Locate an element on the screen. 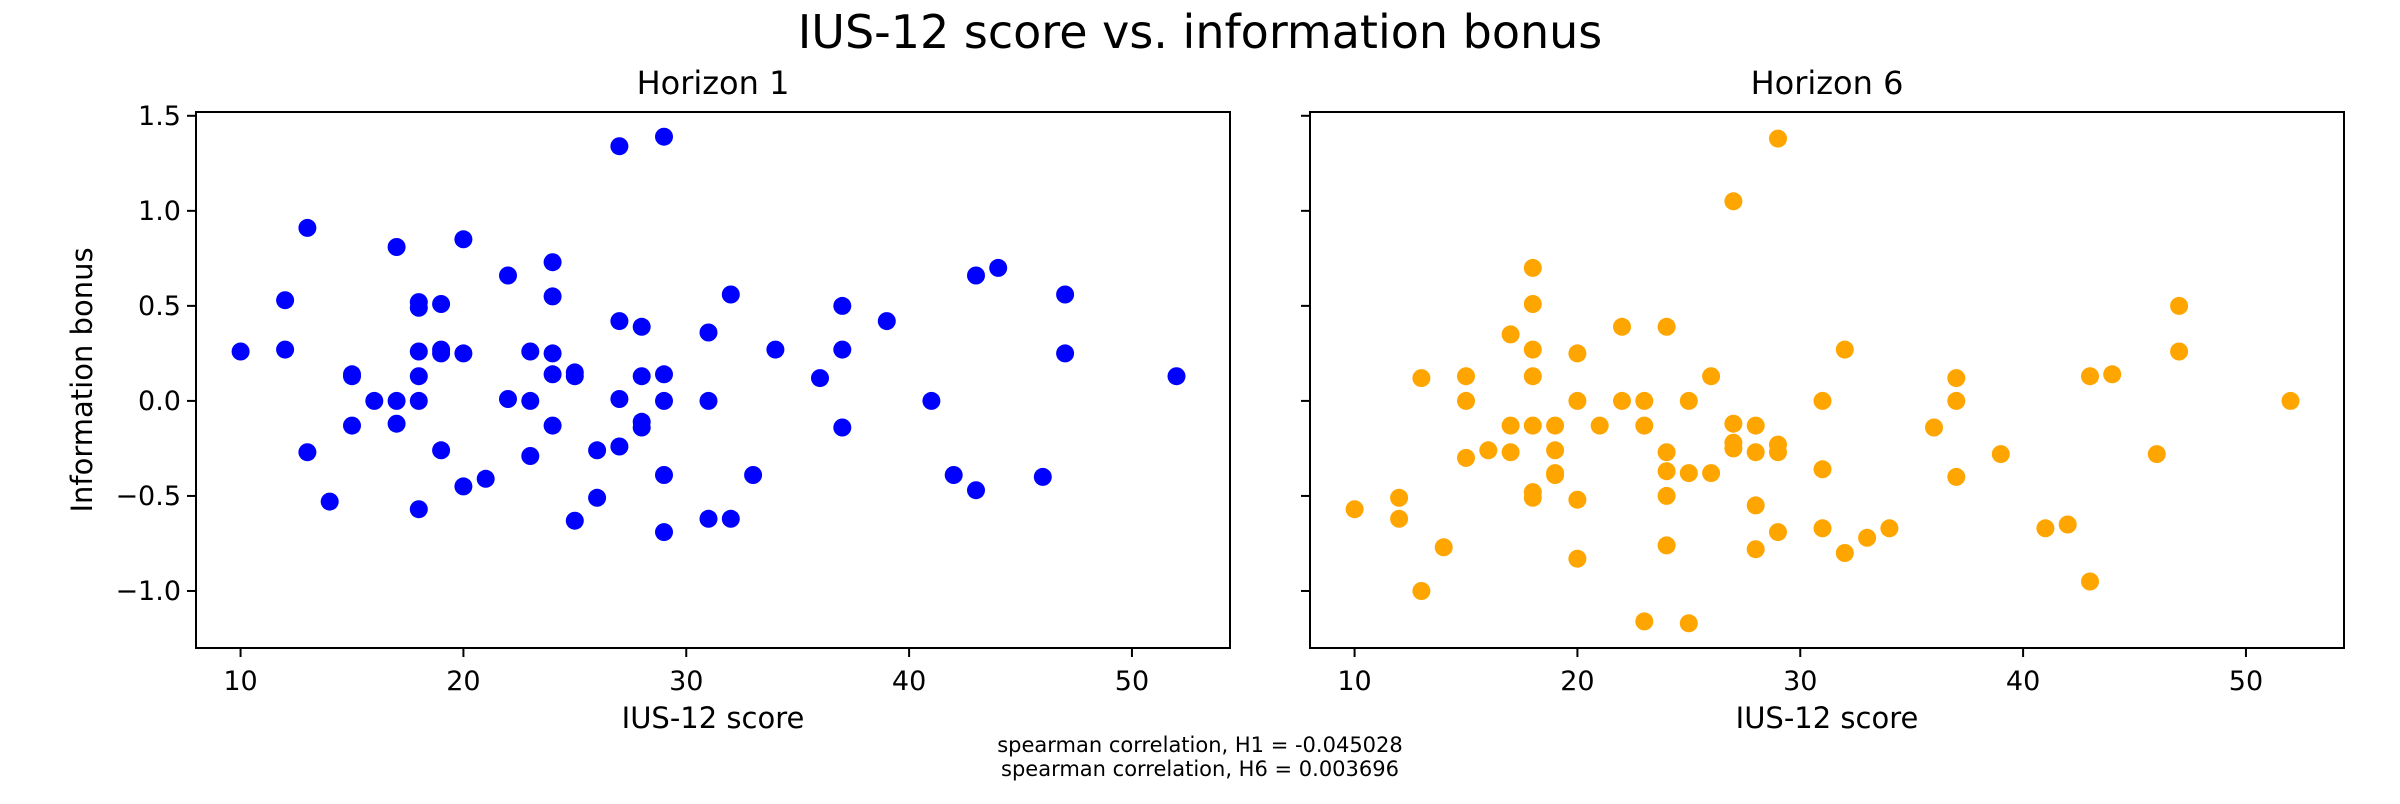 The height and width of the screenshot is (804, 2400). y-tick-label: 1.0 is located at coordinates (159, 211).